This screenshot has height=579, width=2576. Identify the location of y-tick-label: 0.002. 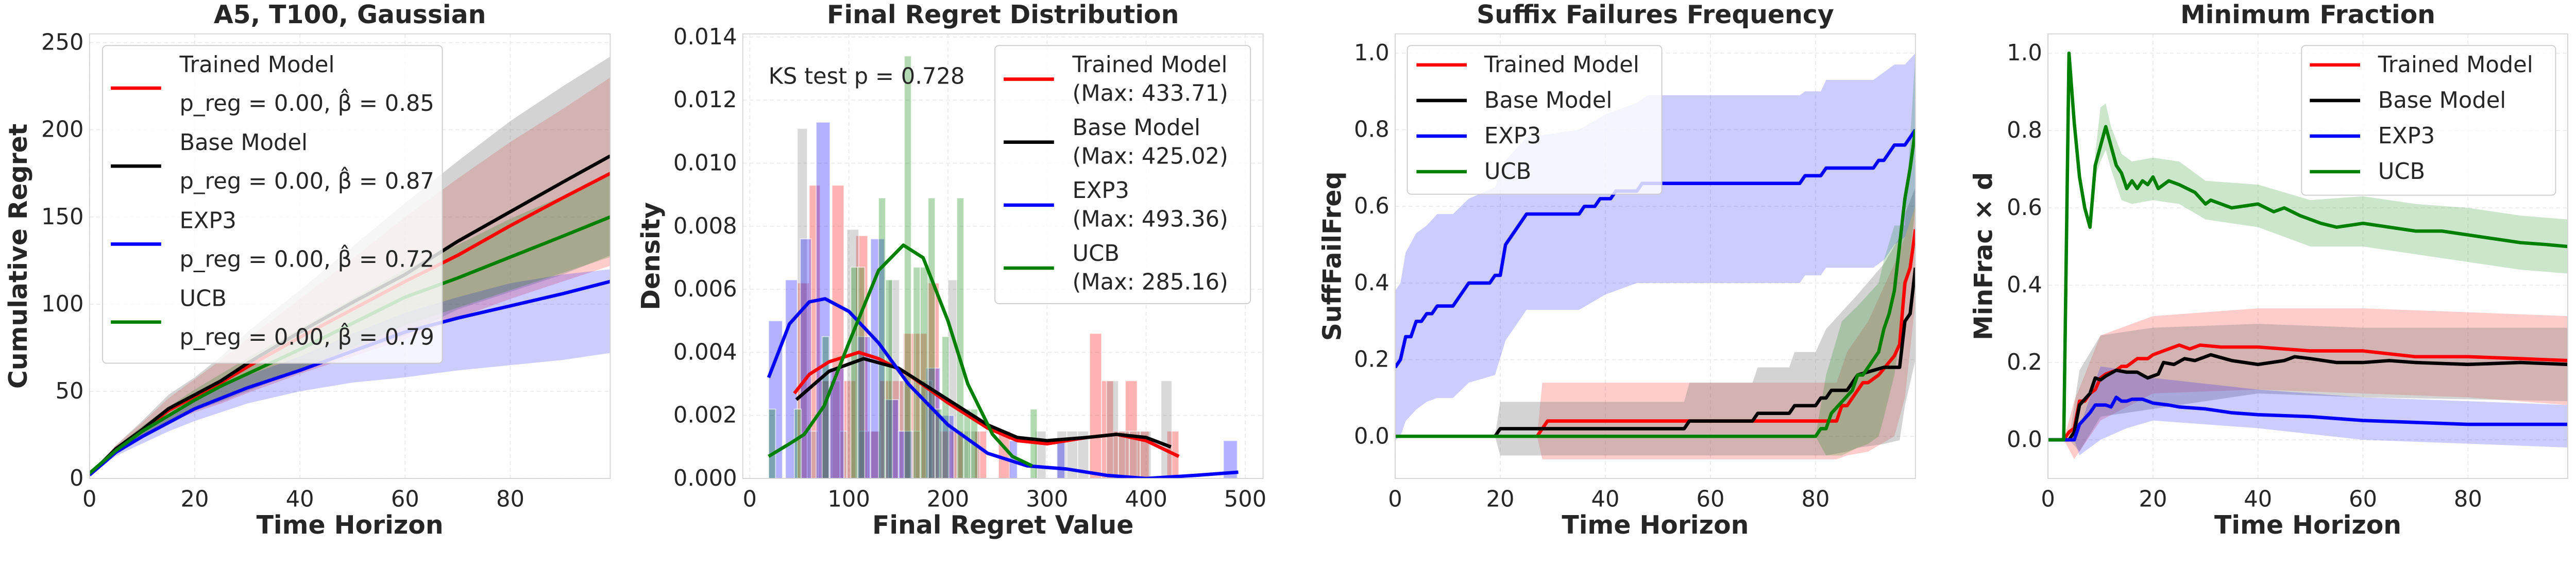
(705, 416).